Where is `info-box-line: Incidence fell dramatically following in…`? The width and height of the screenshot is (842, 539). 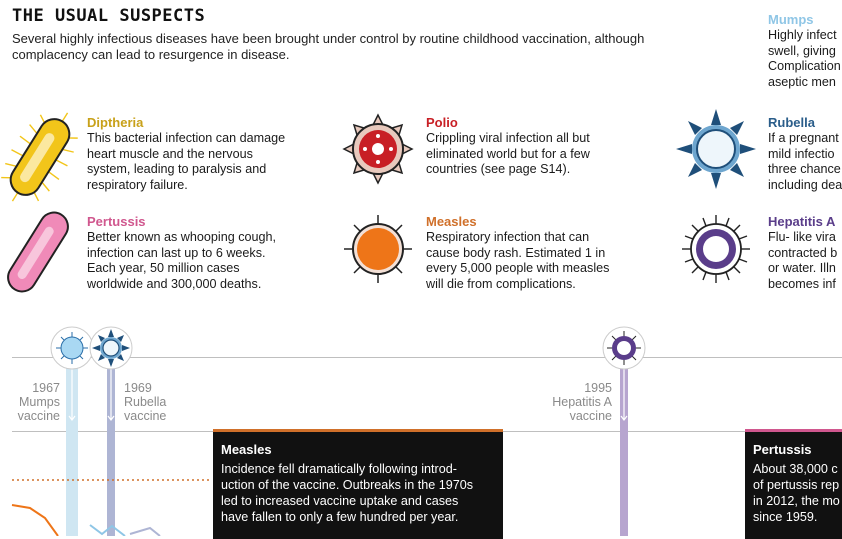 info-box-line: Incidence fell dramatically following in… is located at coordinates (339, 469).